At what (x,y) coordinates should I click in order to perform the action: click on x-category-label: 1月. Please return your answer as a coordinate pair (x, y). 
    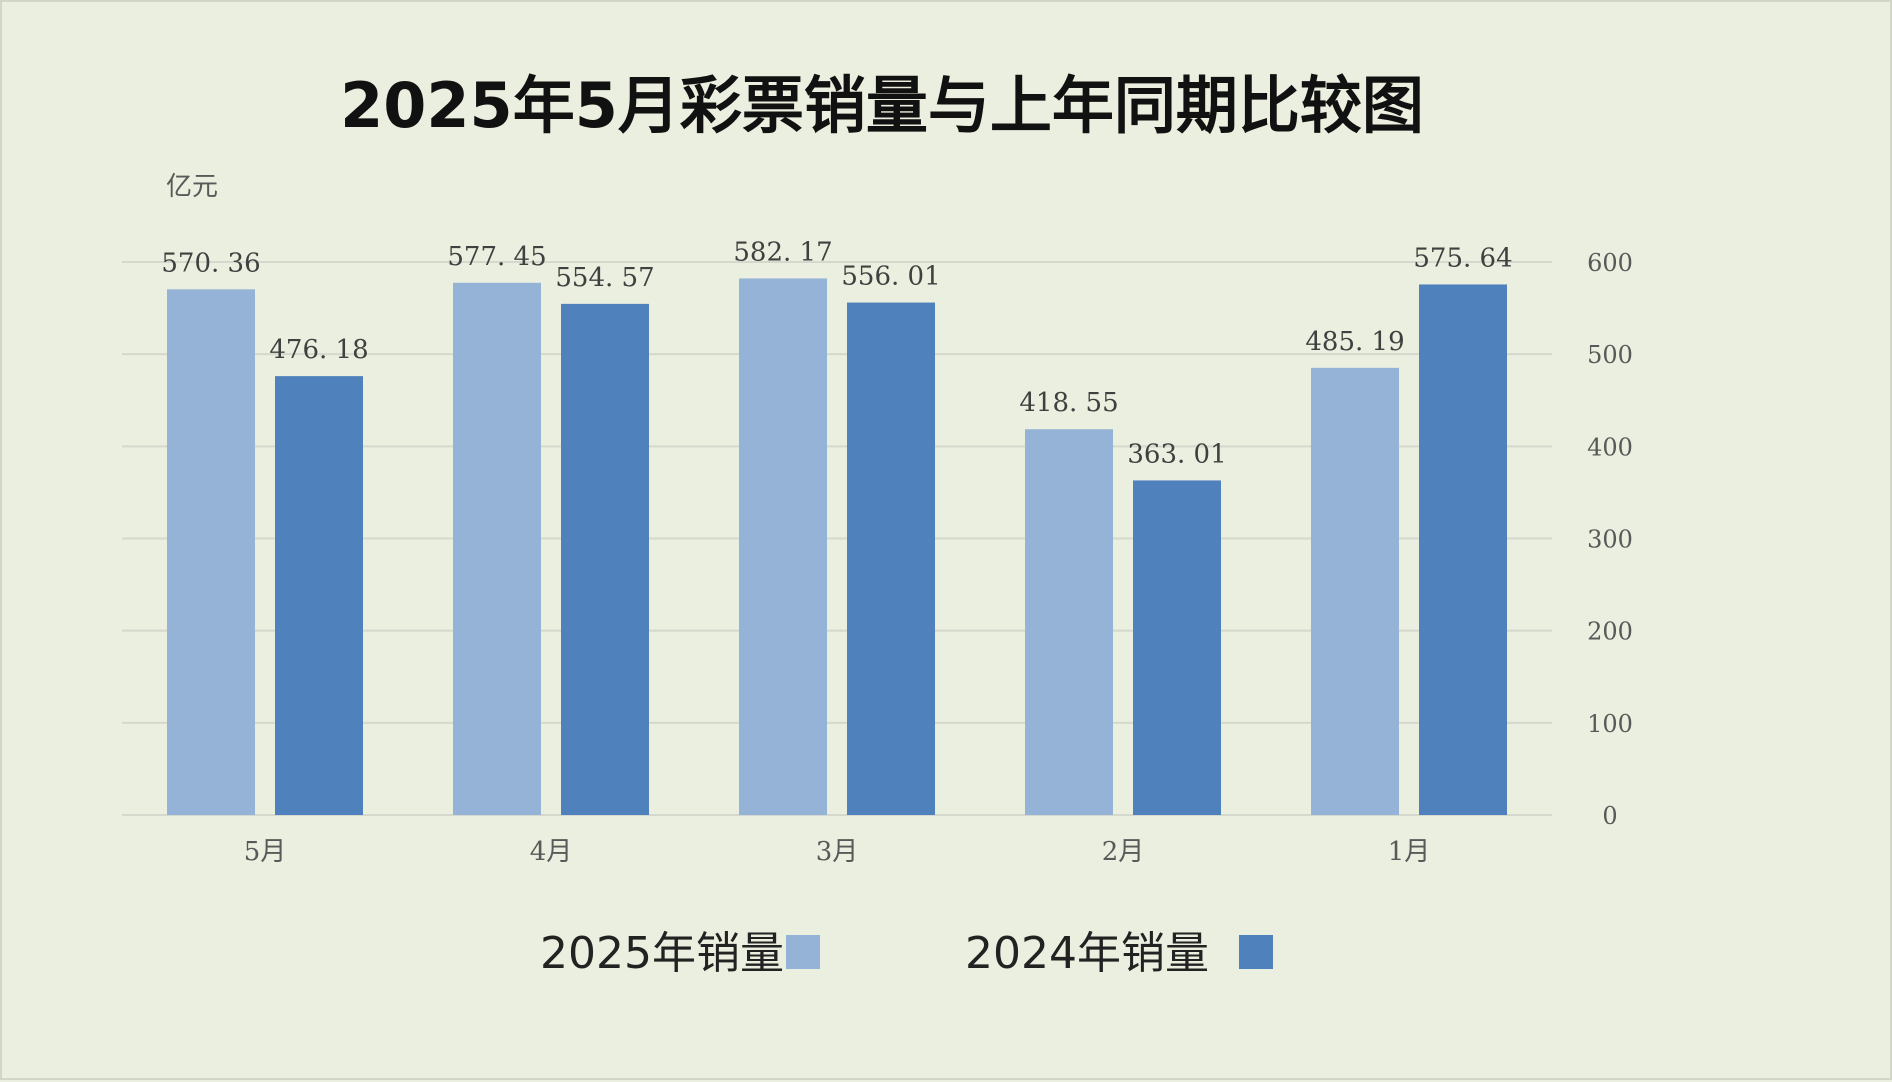
    Looking at the image, I should click on (1409, 852).